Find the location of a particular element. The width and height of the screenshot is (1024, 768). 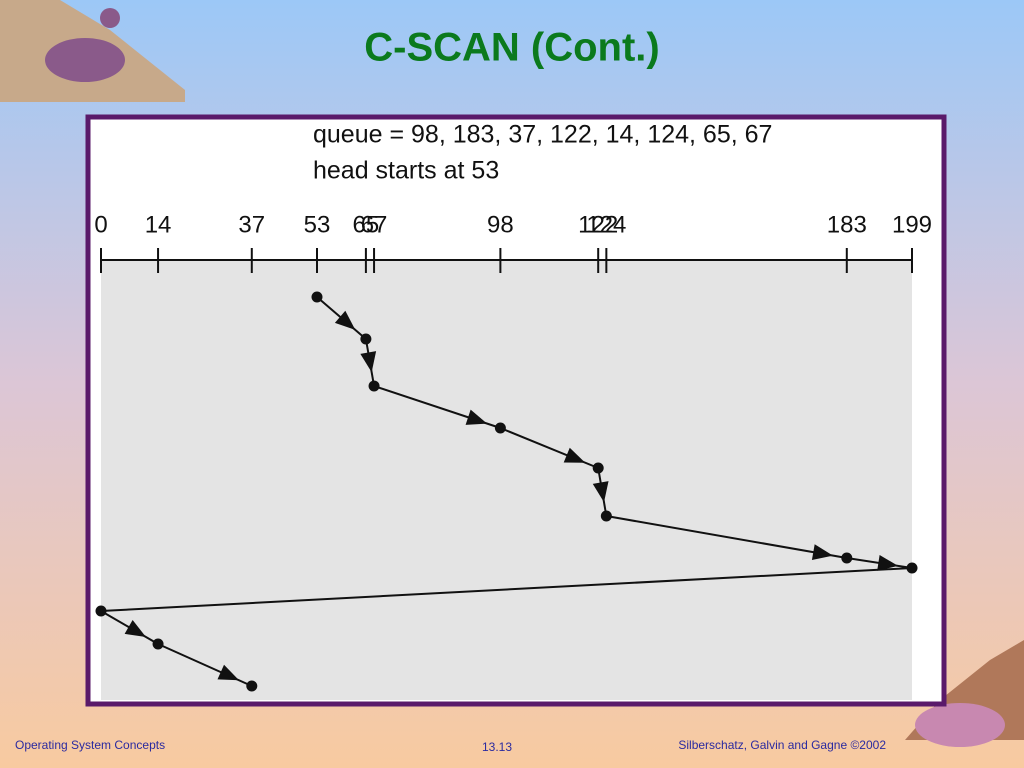

tick-label: 98 is located at coordinates (500, 224).